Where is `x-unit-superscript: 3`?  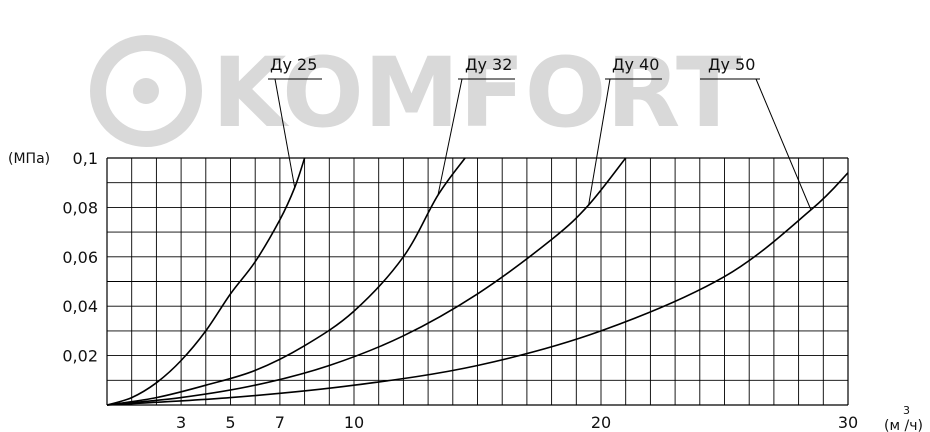
x-unit-superscript: 3 is located at coordinates (906, 410).